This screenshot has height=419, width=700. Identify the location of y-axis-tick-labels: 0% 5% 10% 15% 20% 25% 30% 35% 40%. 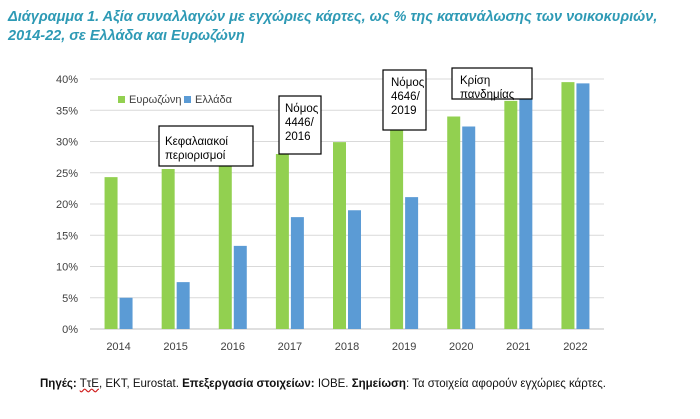
(67, 205).